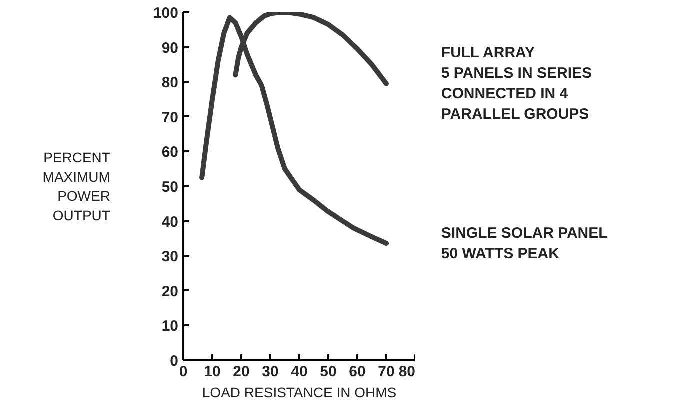  What do you see at coordinates (170, 48) in the screenshot?
I see `y-tick-label: 90` at bounding box center [170, 48].